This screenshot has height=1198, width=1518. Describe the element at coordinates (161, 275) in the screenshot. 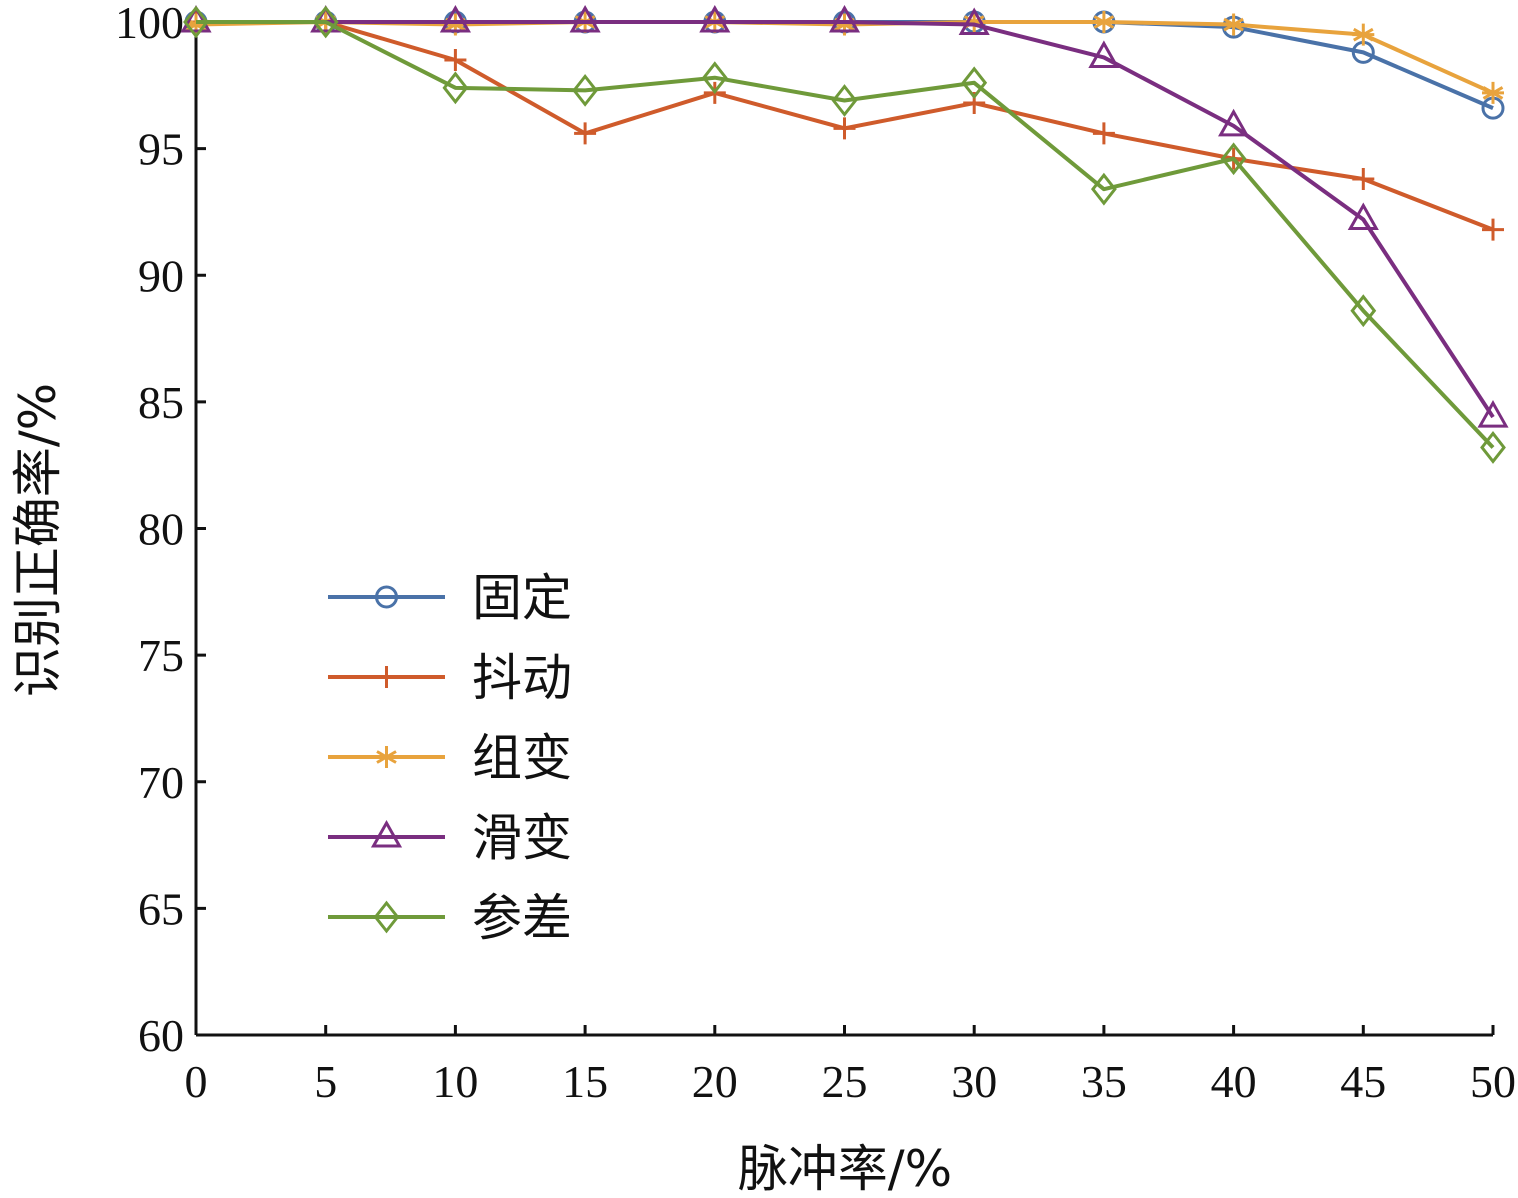

I see `y-tick-label: 90` at that location.